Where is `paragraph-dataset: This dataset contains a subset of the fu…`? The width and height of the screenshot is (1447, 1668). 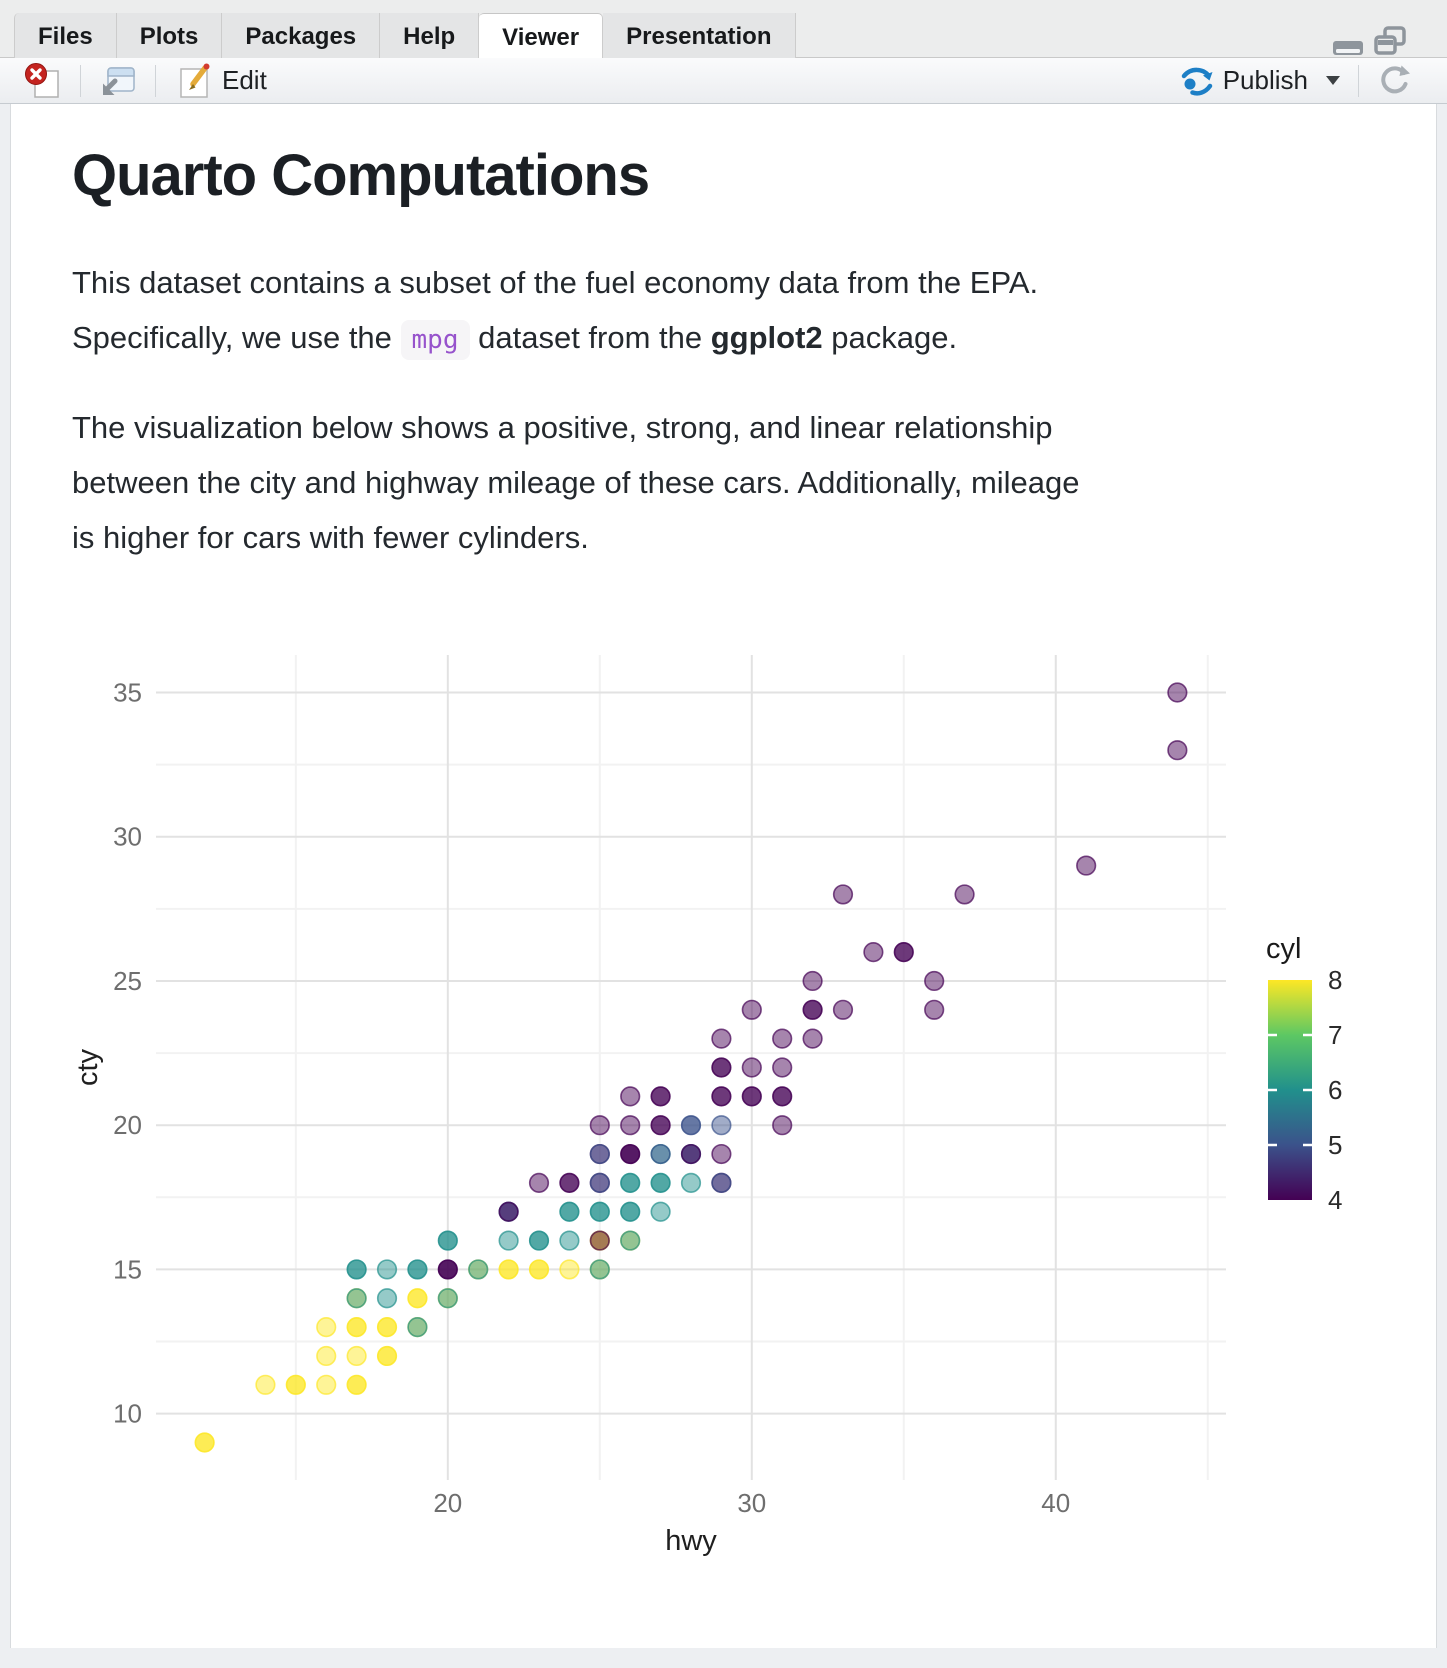
paragraph-dataset: This dataset contains a subset of the fu… is located at coordinates (712, 311).